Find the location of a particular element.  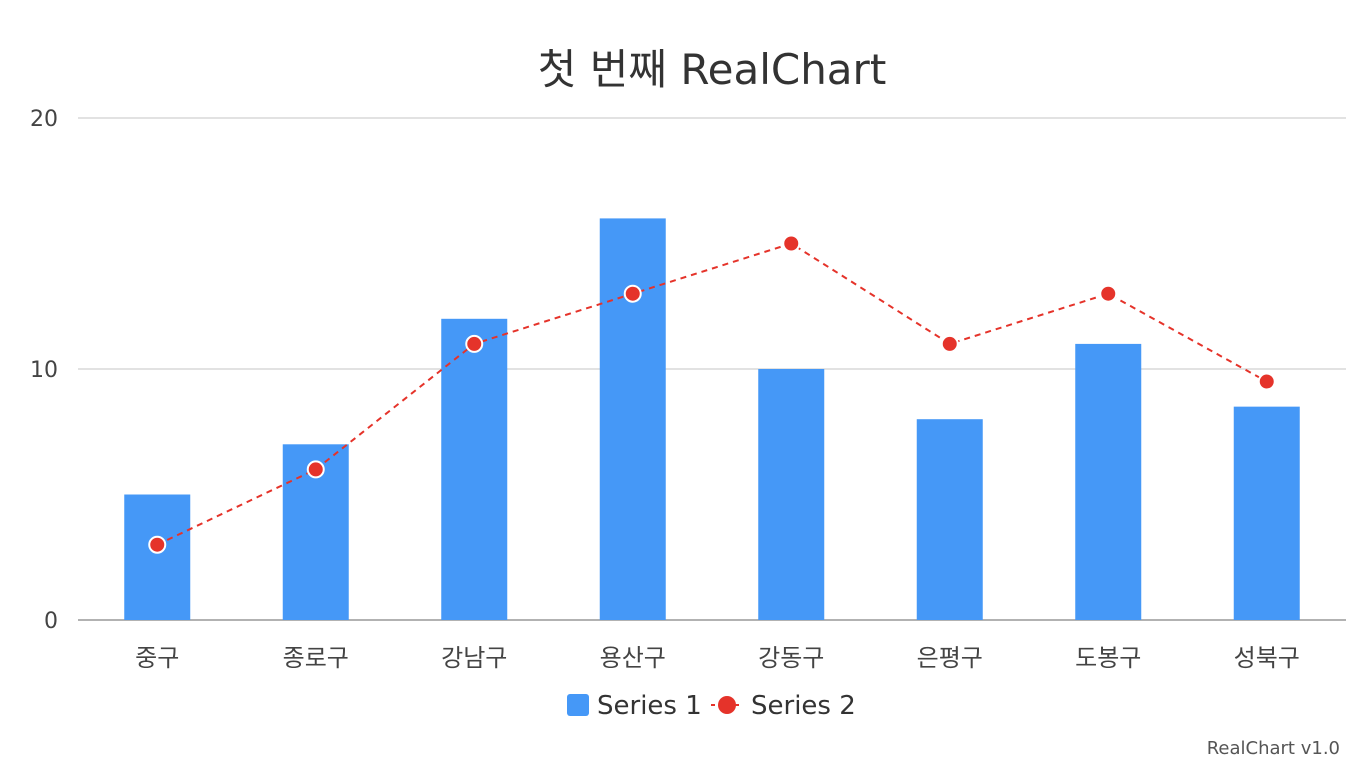

x-tick-label: 강동구 is located at coordinates (791, 658).